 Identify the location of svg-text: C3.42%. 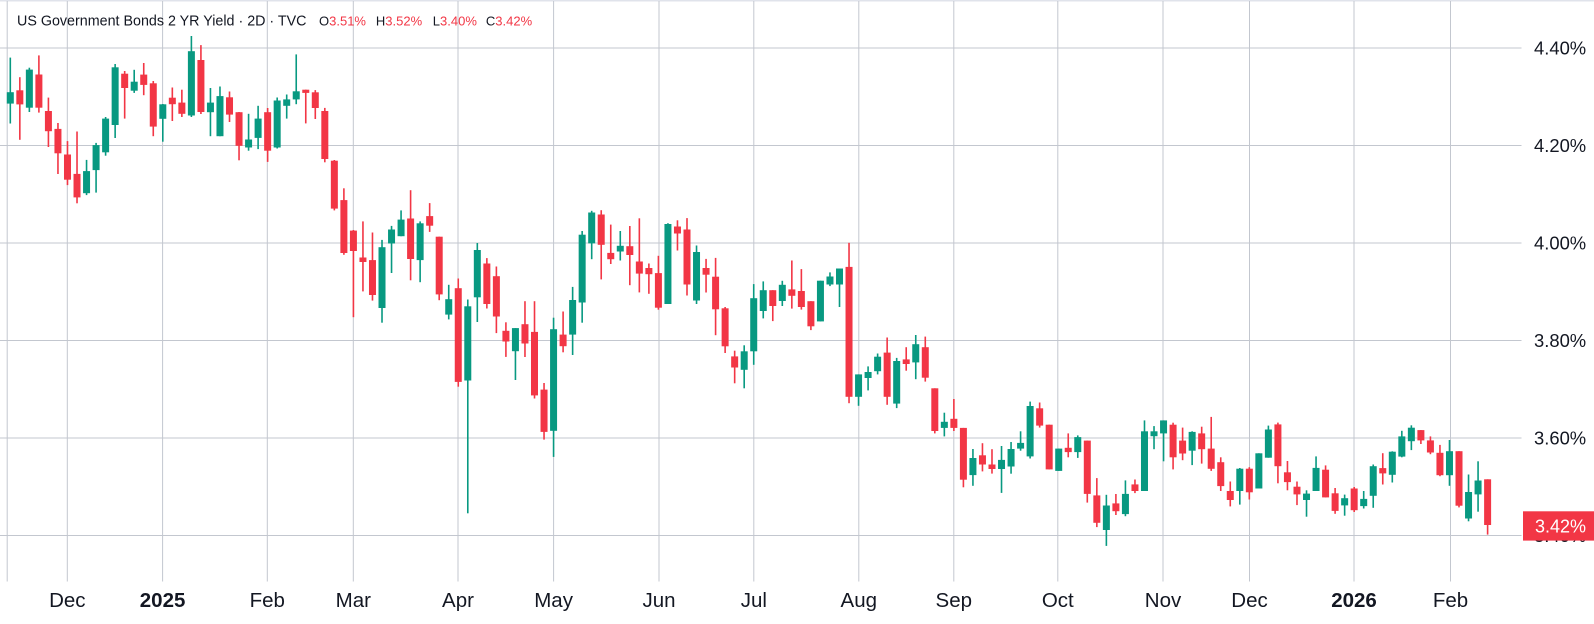
(509, 21).